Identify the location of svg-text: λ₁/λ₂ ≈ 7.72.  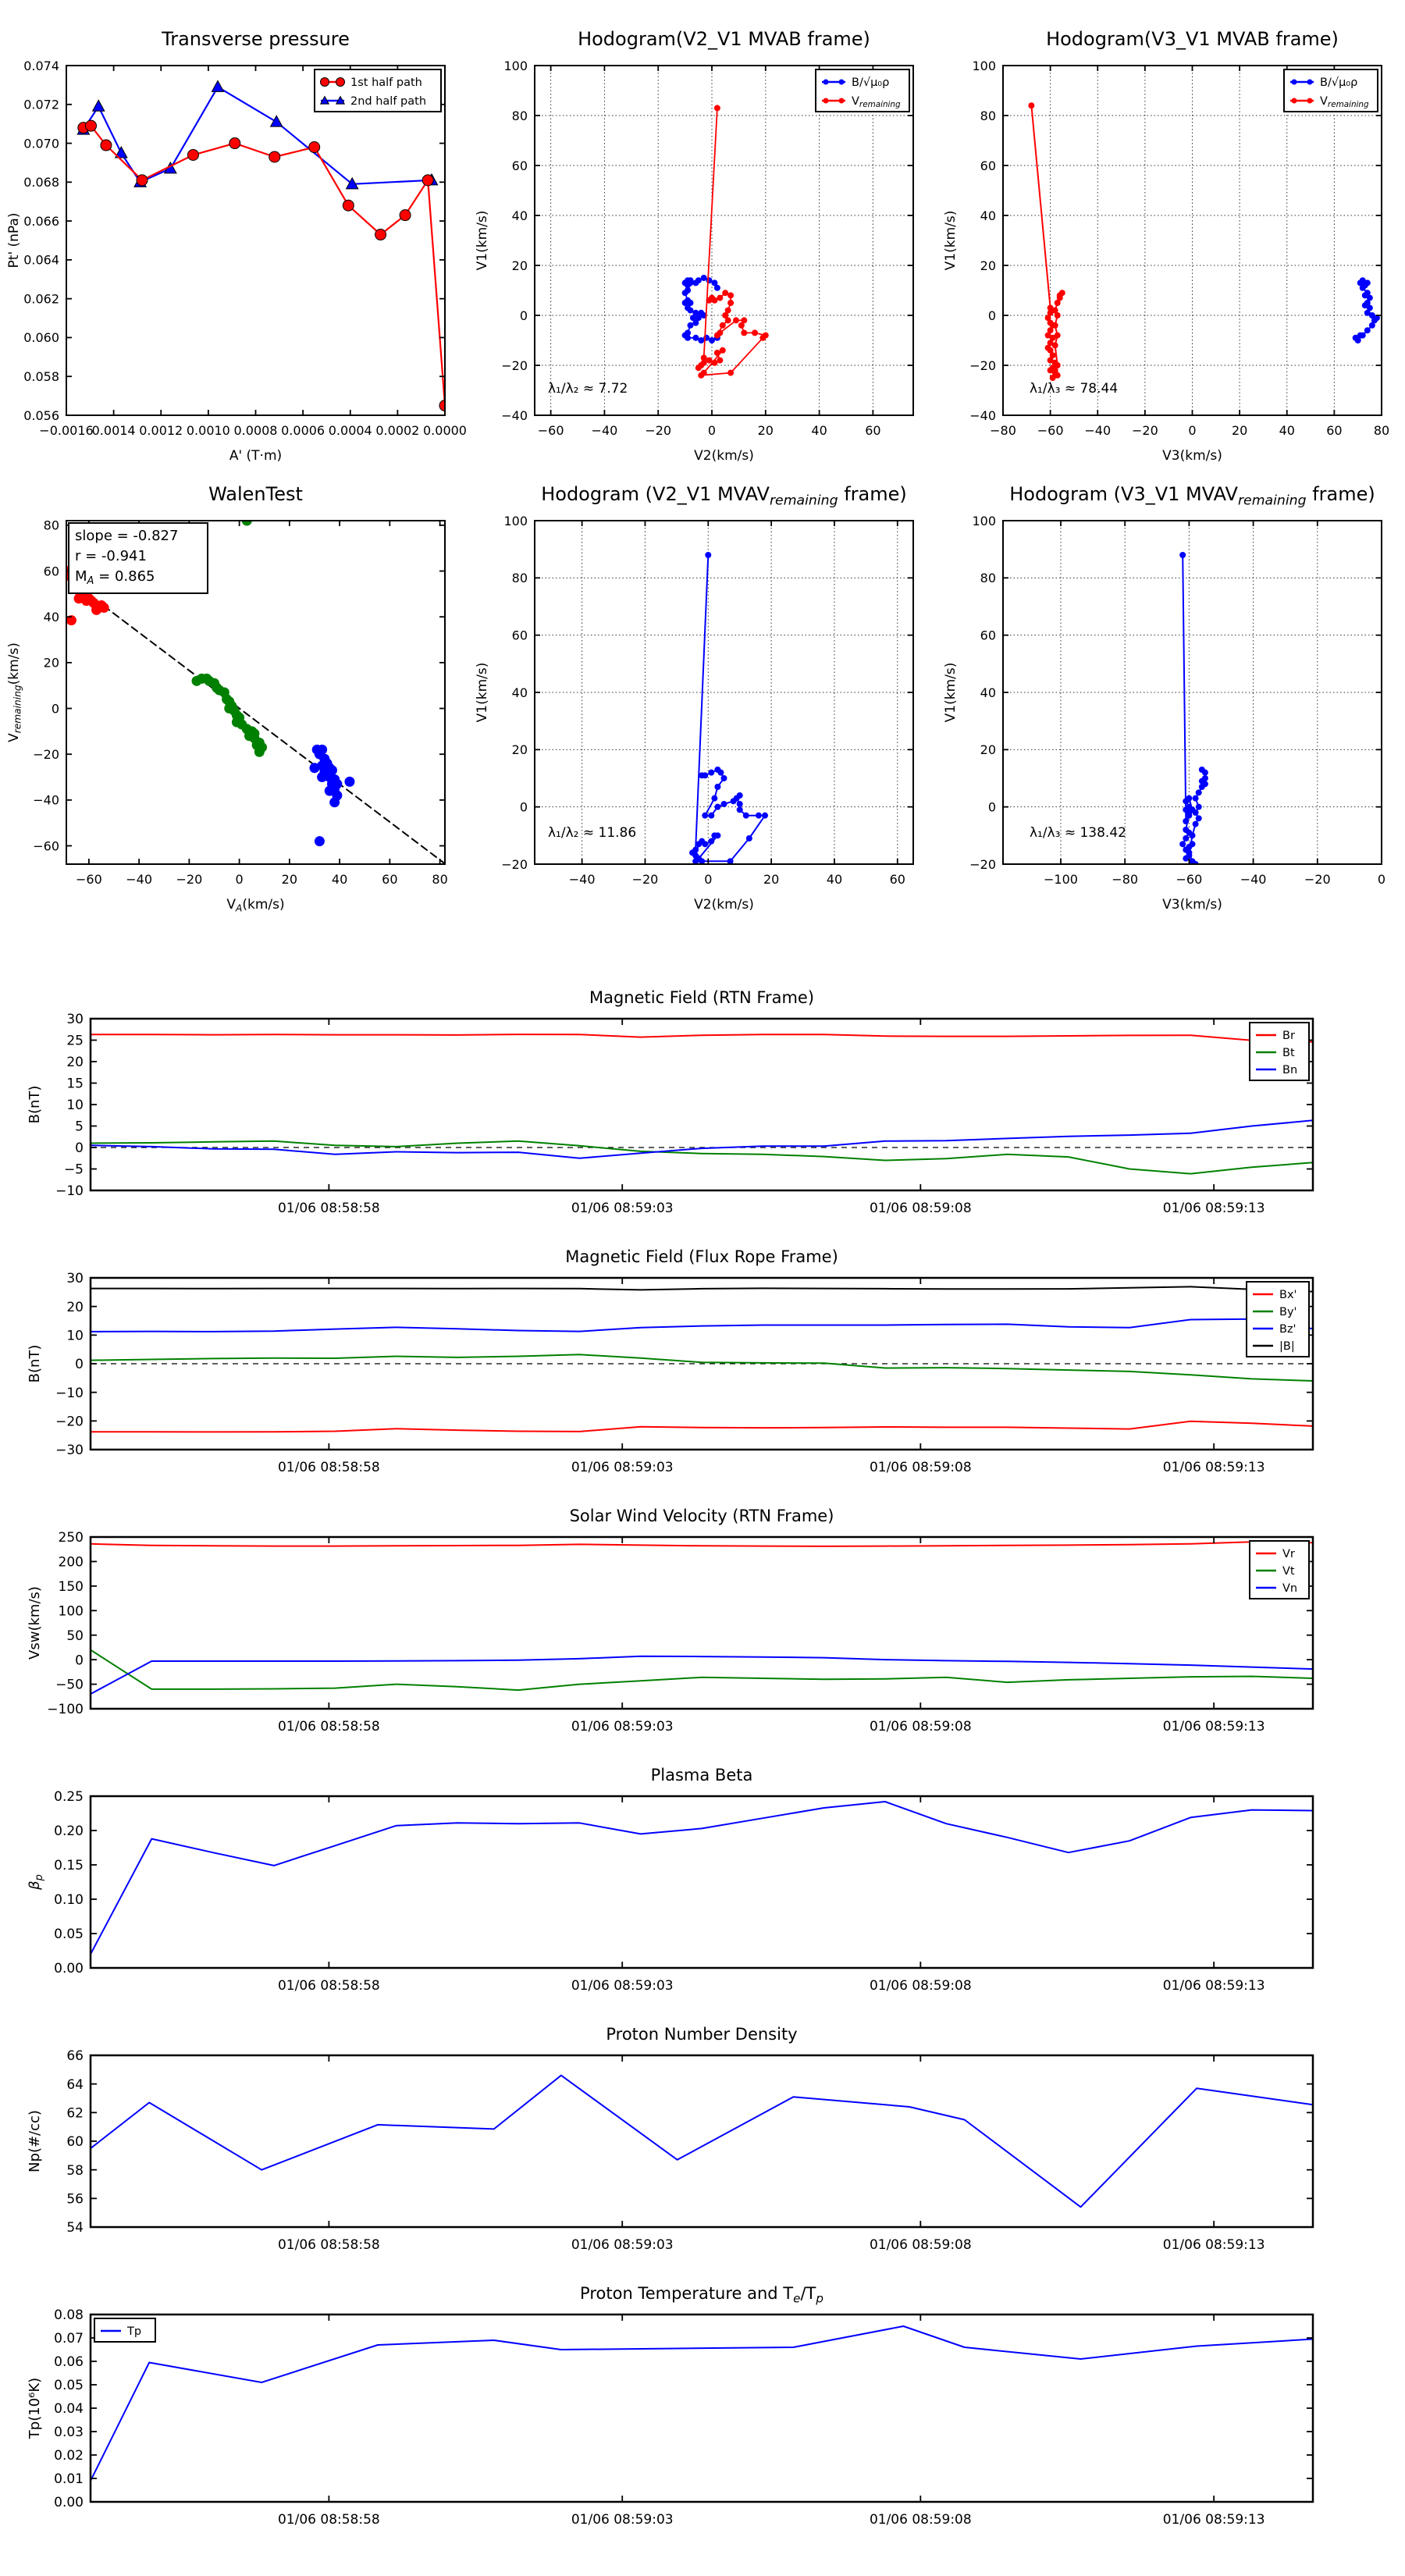
(588, 389).